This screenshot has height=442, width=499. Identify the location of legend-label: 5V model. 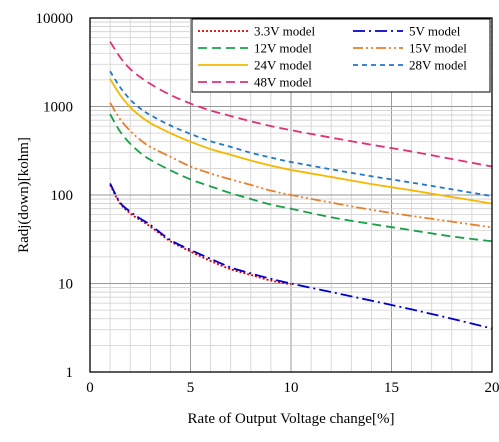
(435, 31).